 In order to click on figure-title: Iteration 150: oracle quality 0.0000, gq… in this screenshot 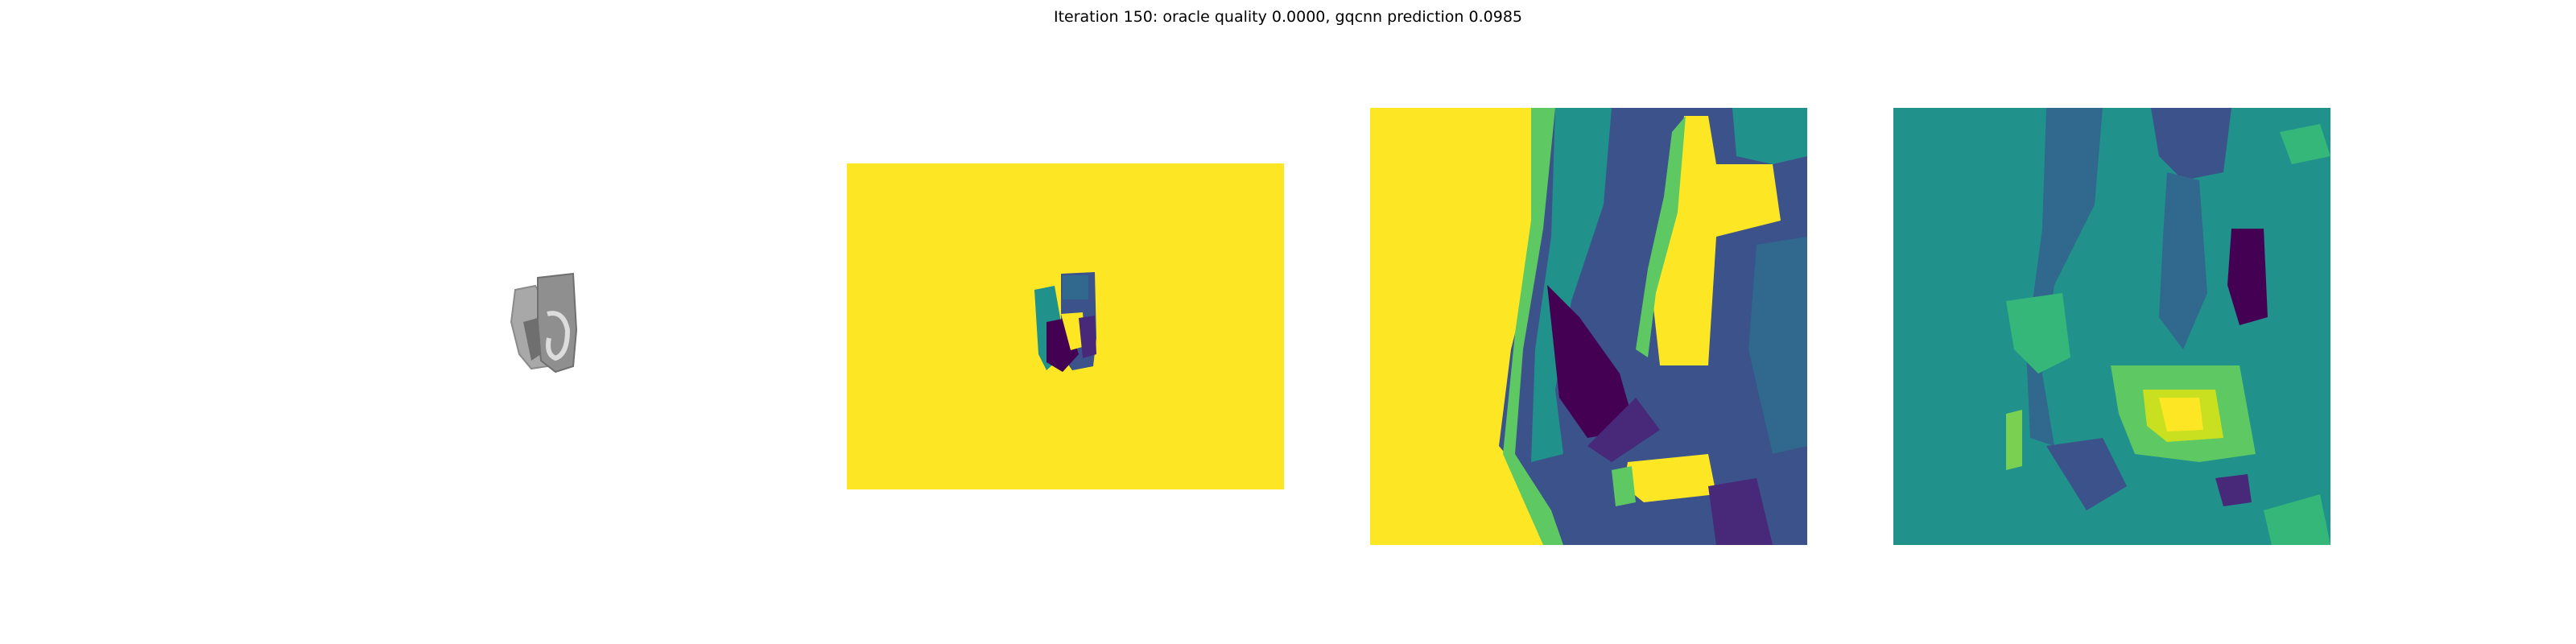, I will do `click(1287, 17)`.